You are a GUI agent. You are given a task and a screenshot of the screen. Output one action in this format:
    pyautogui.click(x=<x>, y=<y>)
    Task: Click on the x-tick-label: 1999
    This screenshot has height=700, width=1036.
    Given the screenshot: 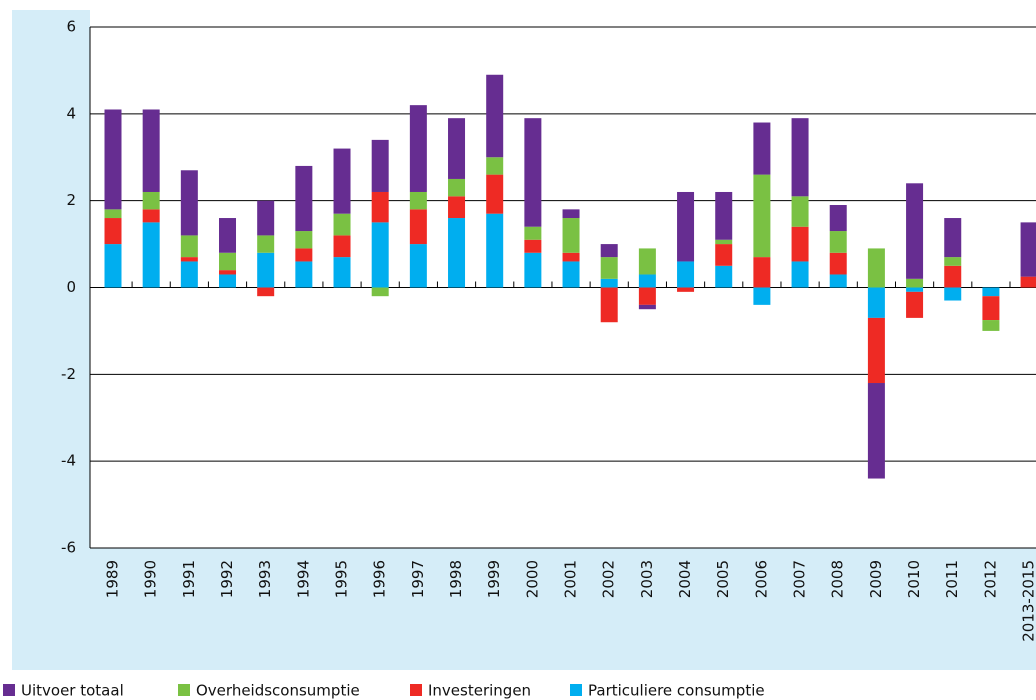 What is the action you would take?
    pyautogui.click(x=494, y=579)
    